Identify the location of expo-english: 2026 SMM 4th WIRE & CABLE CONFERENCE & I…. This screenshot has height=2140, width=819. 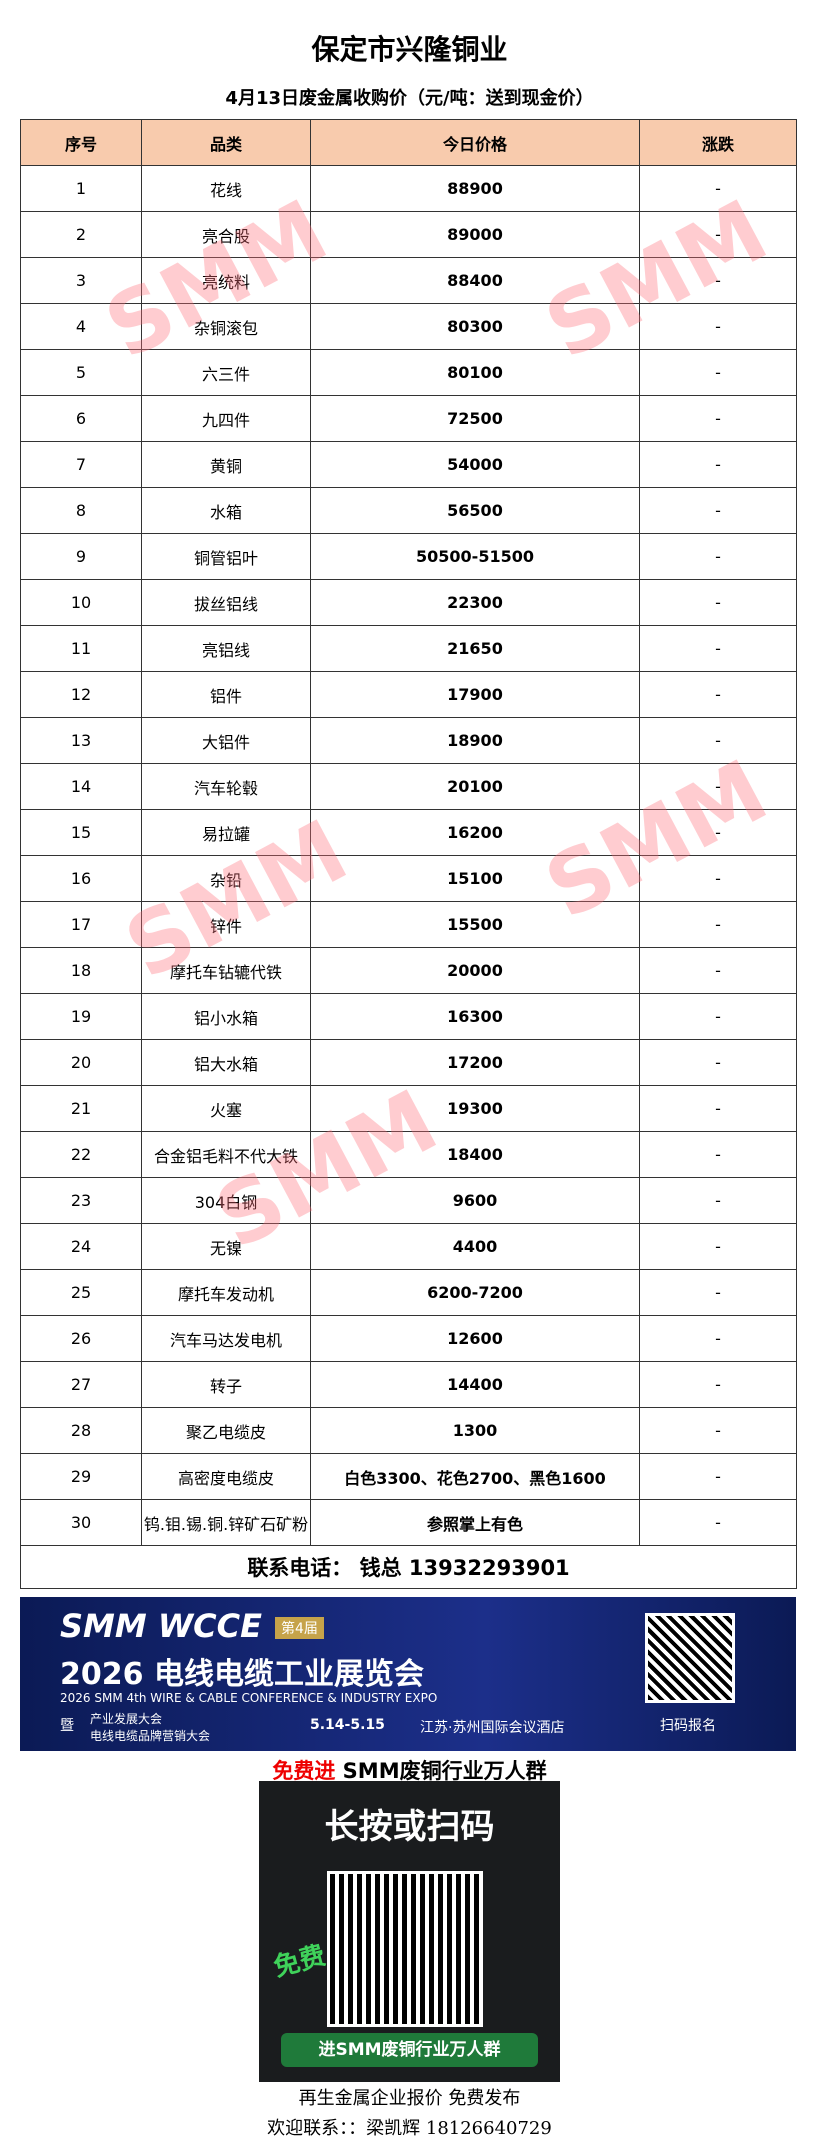
(249, 1698).